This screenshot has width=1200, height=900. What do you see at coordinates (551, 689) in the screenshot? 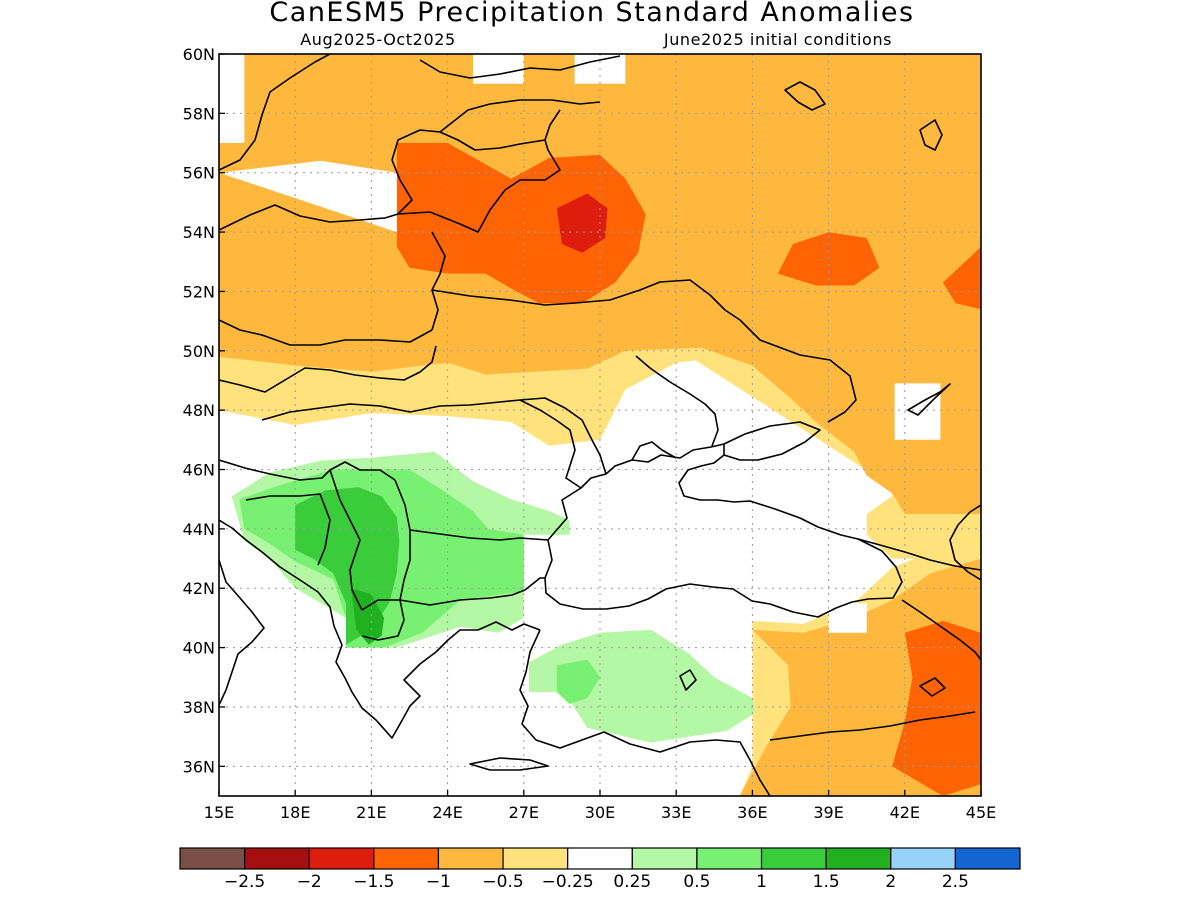
I see `turkey-aegean-coast` at bounding box center [551, 689].